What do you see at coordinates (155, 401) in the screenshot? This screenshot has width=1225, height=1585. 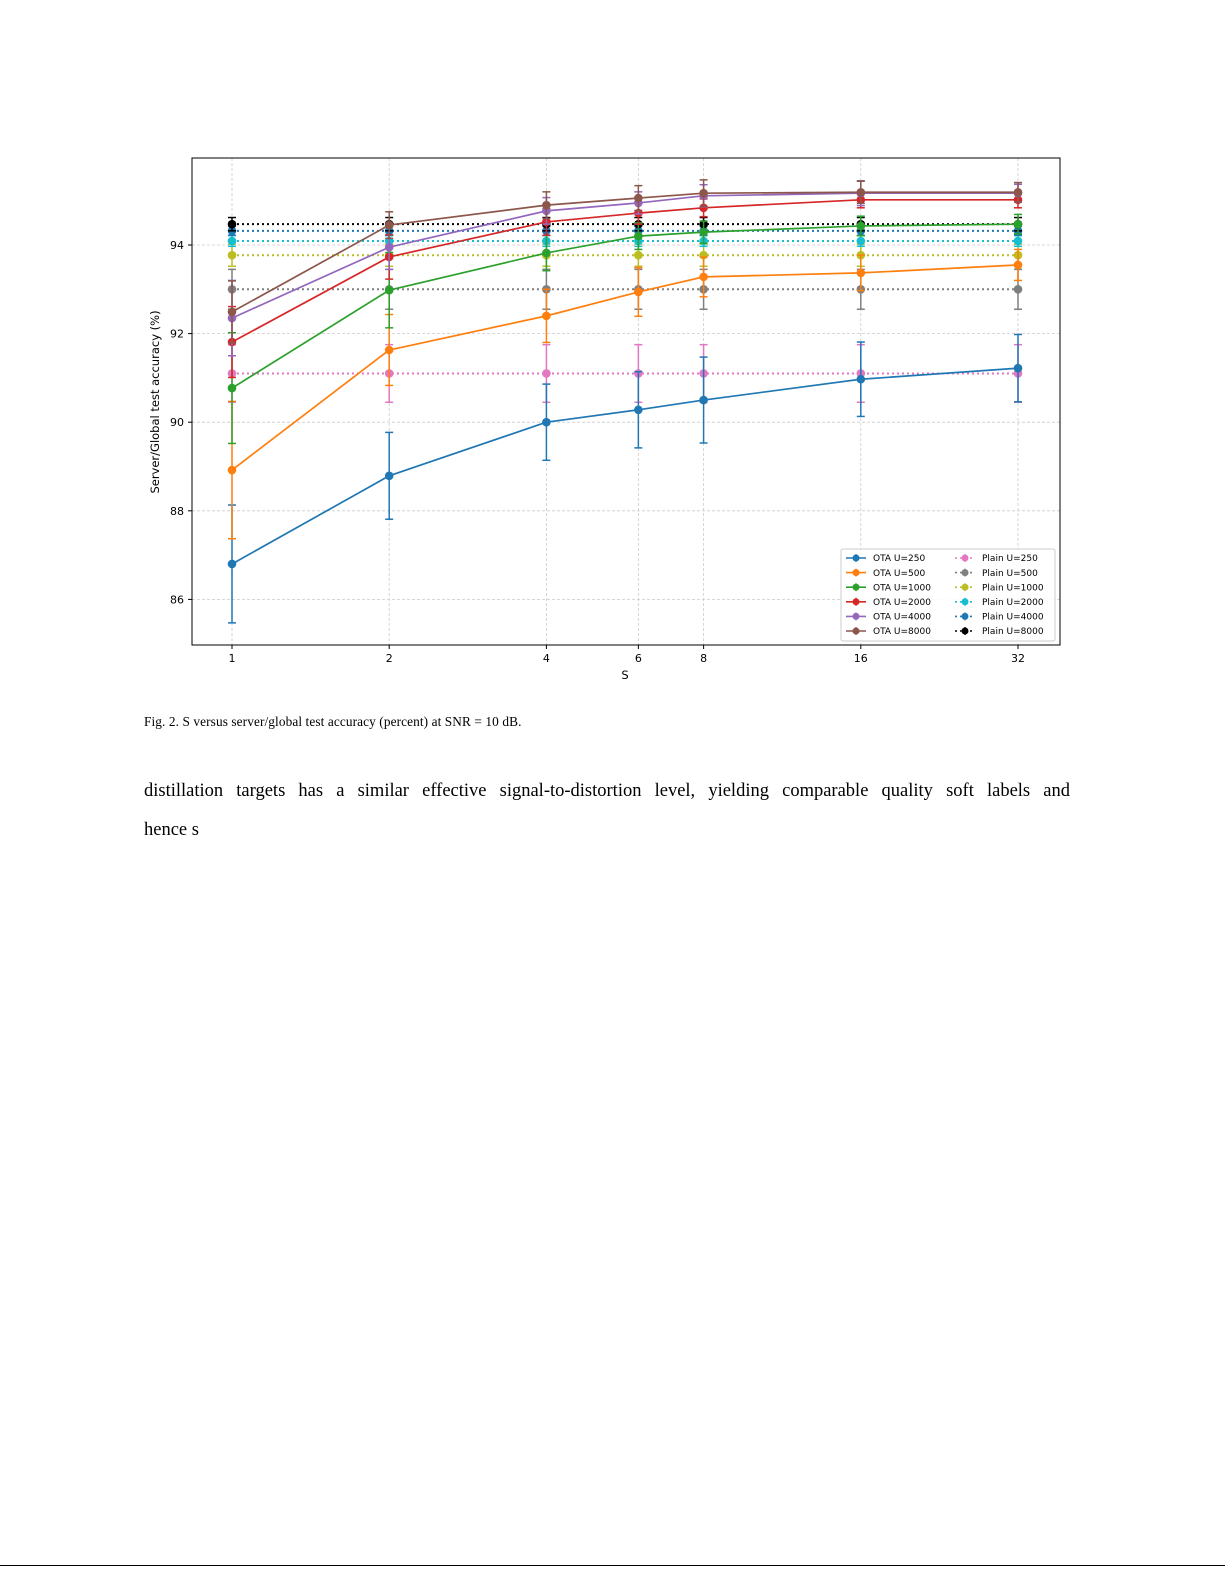 I see `y-axis-label: Server/Global test accuracy (%)` at bounding box center [155, 401].